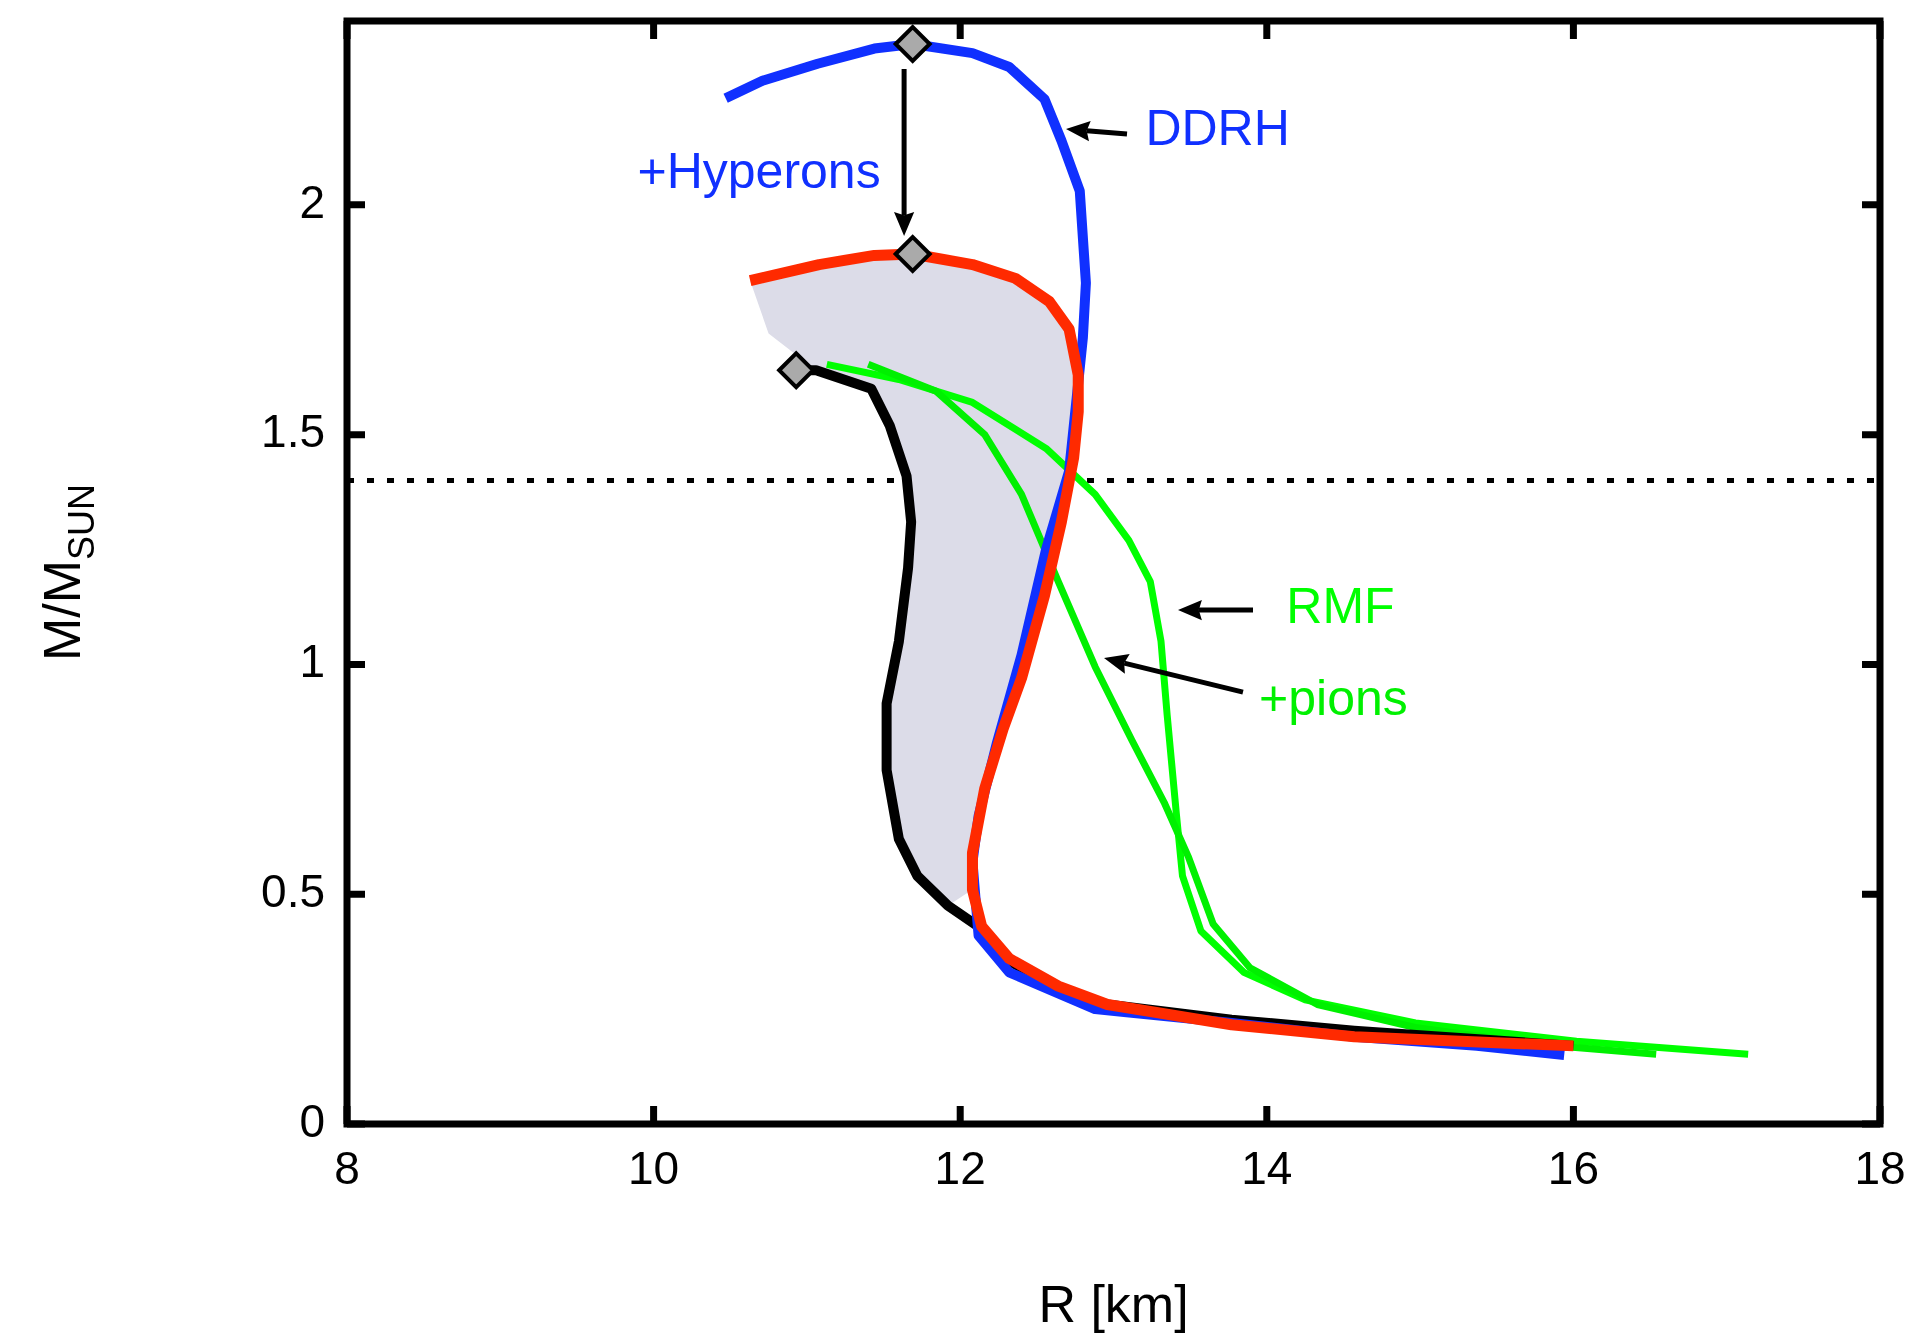 This screenshot has width=1931, height=1343. I want to click on y-tick-label: 1.5, so click(293, 431).